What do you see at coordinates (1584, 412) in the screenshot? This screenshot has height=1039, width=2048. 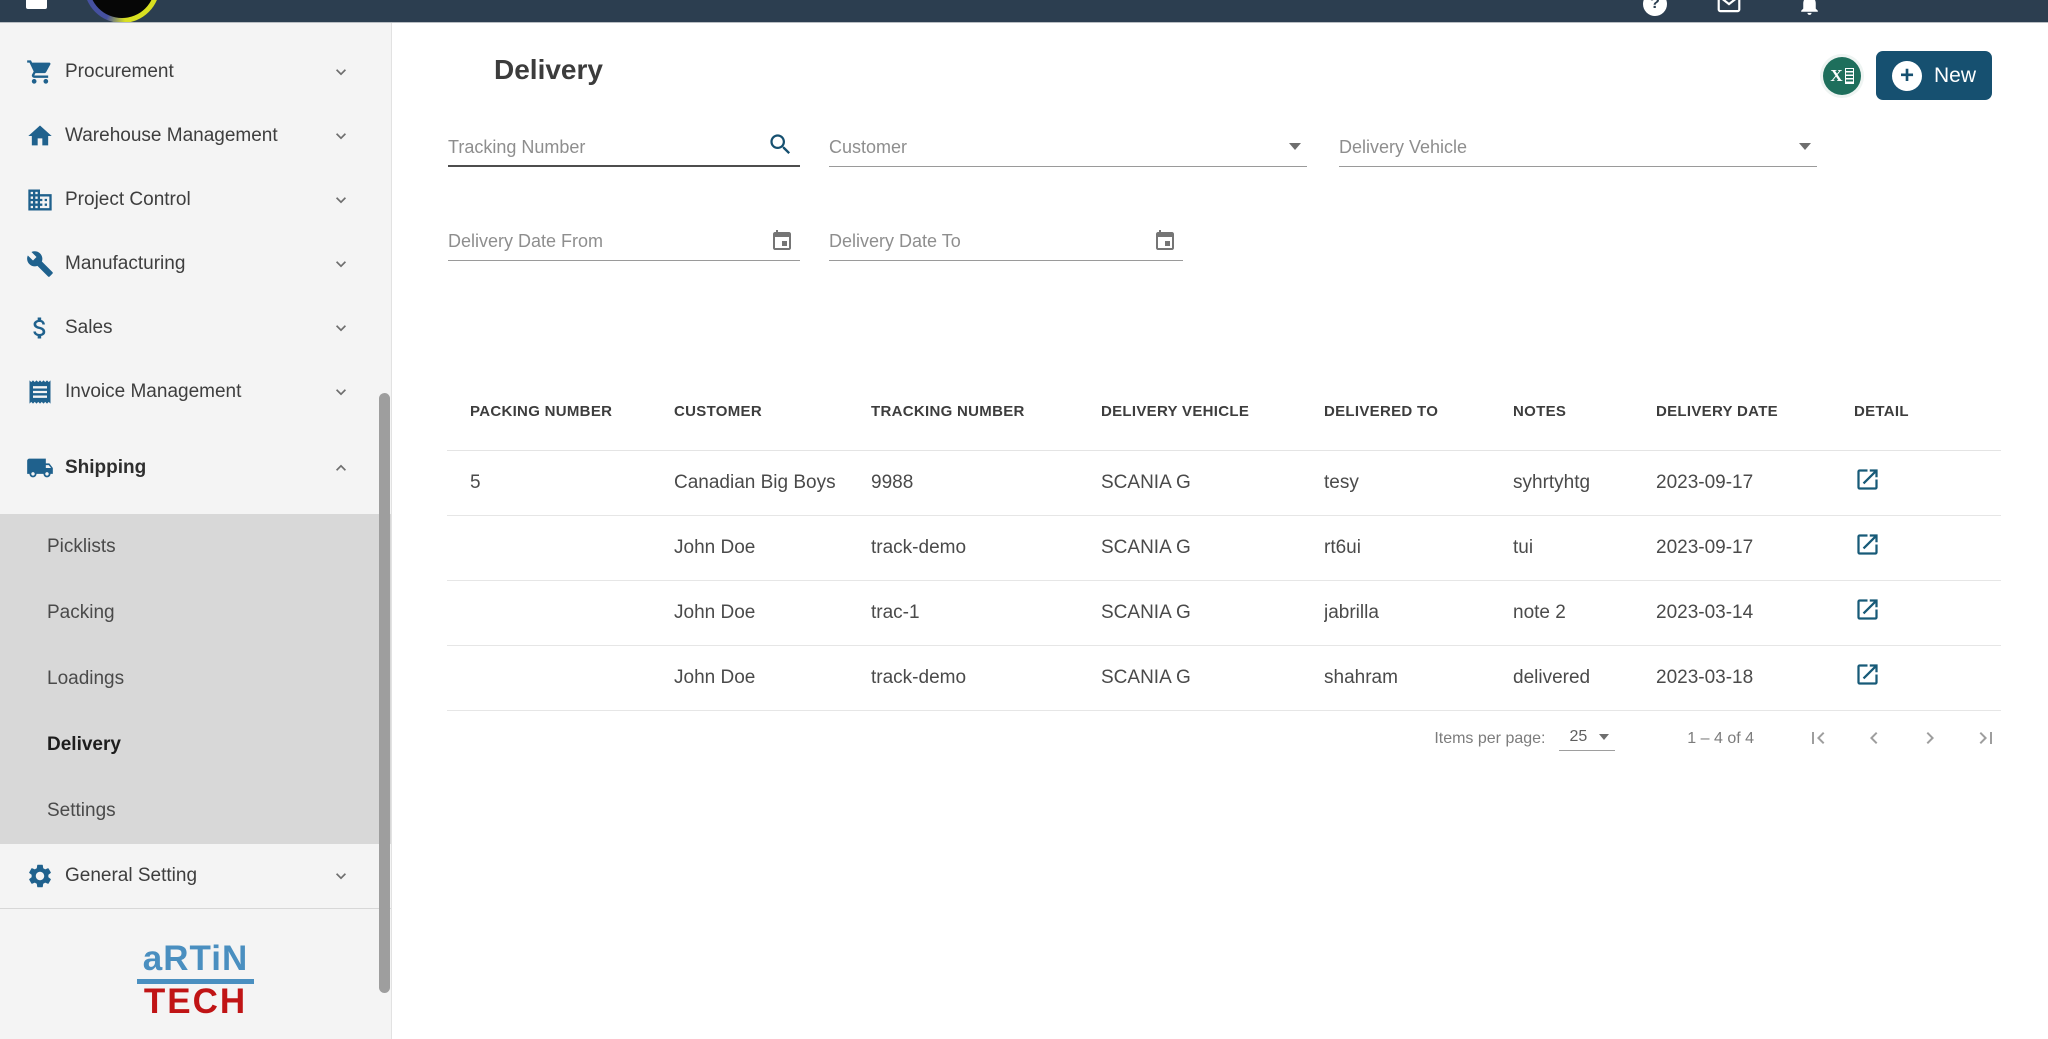 I see `col-notes: NOTES` at bounding box center [1584, 412].